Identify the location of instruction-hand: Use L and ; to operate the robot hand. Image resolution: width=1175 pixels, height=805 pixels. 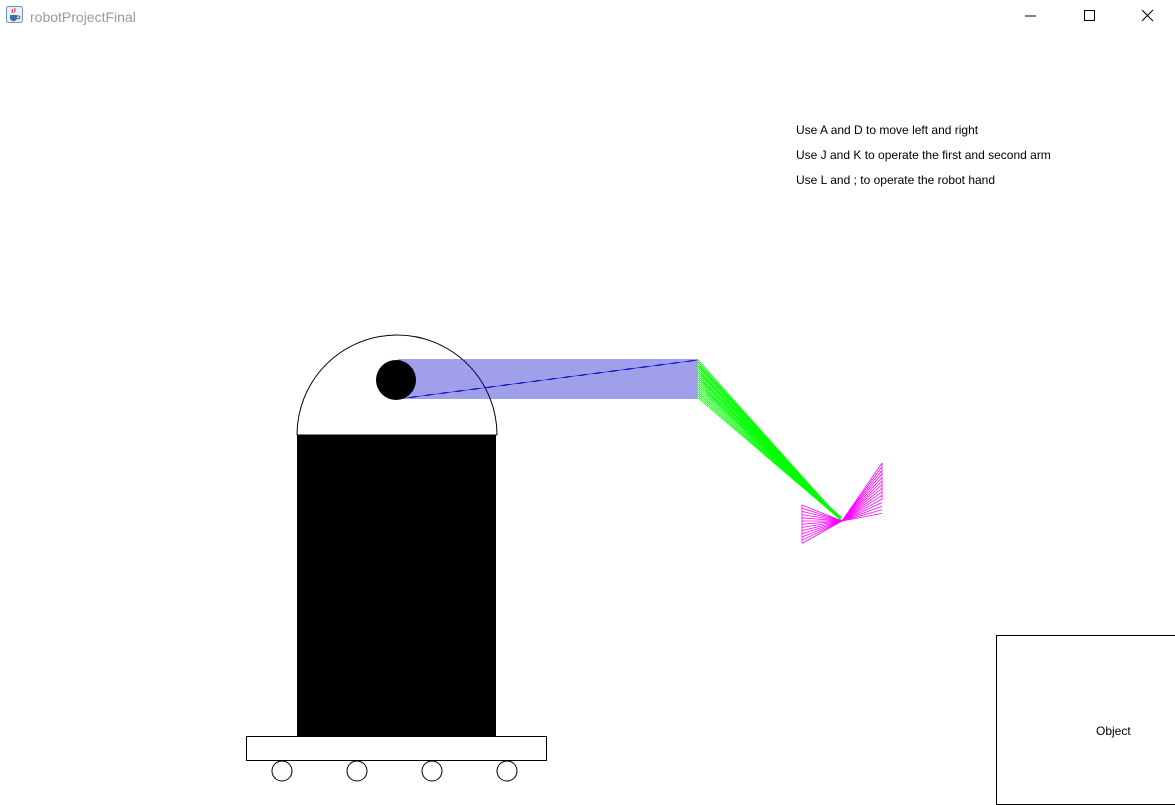
(896, 180).